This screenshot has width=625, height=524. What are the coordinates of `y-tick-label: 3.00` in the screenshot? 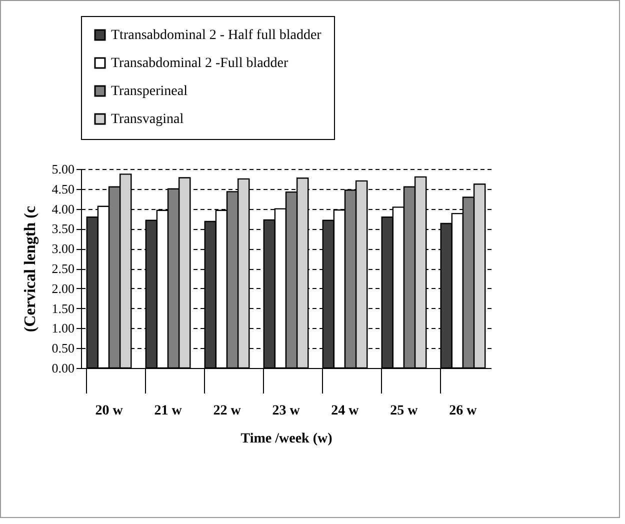 It's located at (63, 248).